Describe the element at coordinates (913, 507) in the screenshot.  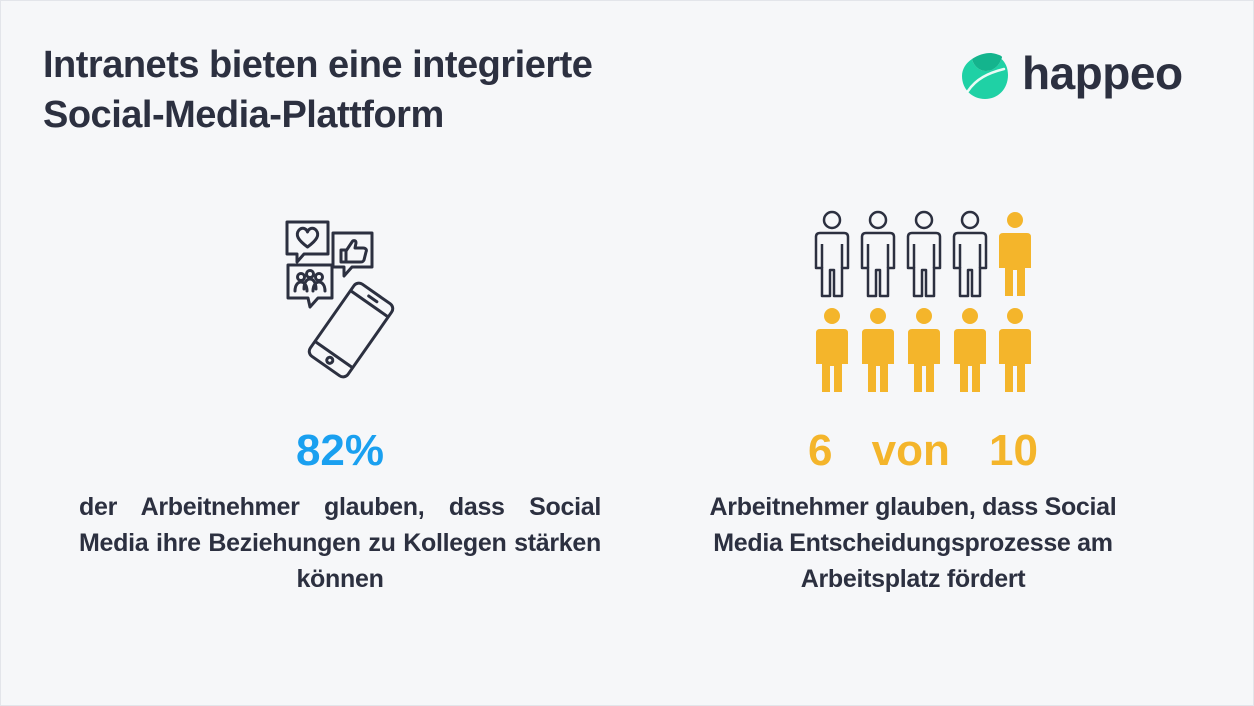
I see `desc-right-line-1: Arbeitnehmer glauben, dass Social` at that location.